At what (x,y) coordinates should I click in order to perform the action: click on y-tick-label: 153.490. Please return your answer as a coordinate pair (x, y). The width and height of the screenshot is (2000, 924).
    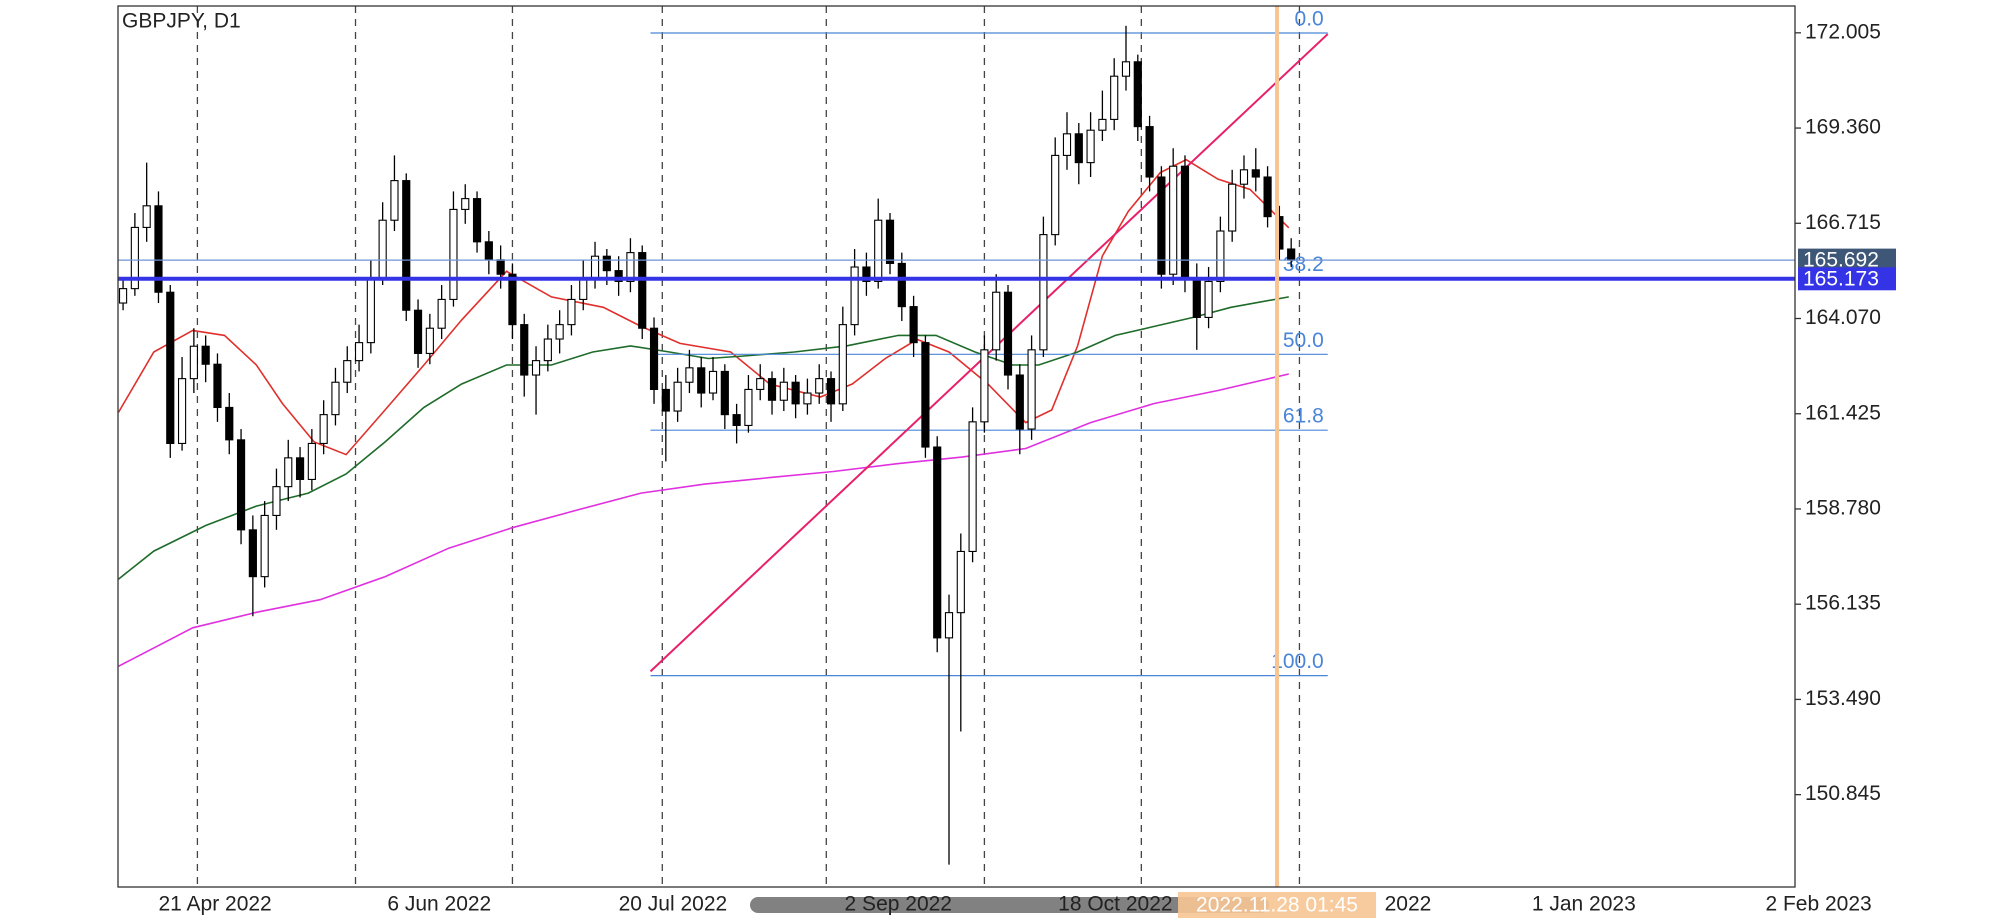
    Looking at the image, I should click on (1843, 698).